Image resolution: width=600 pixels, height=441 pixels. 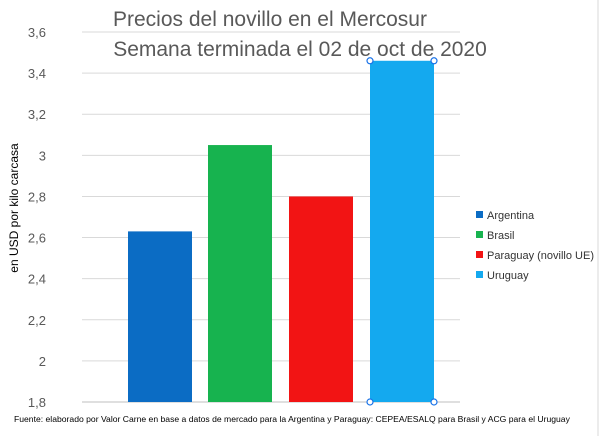 What do you see at coordinates (479, 254) in the screenshot?
I see `legend-swatch-paraguay` at bounding box center [479, 254].